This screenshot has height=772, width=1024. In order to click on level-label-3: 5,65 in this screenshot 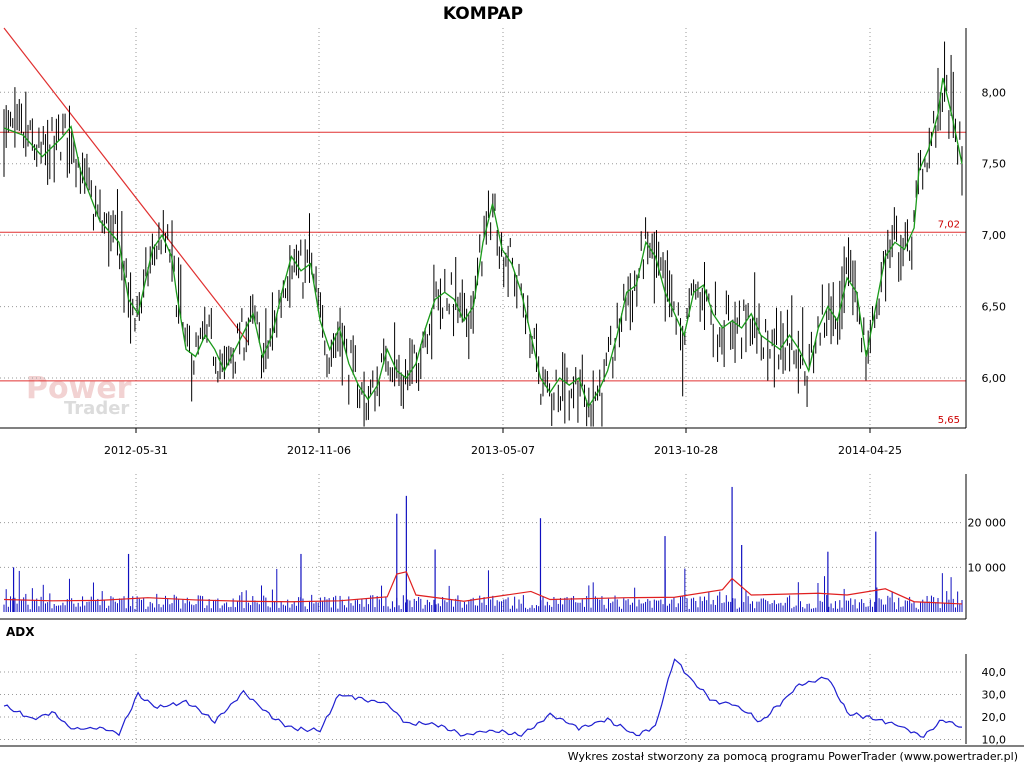, I will do `click(949, 420)`.